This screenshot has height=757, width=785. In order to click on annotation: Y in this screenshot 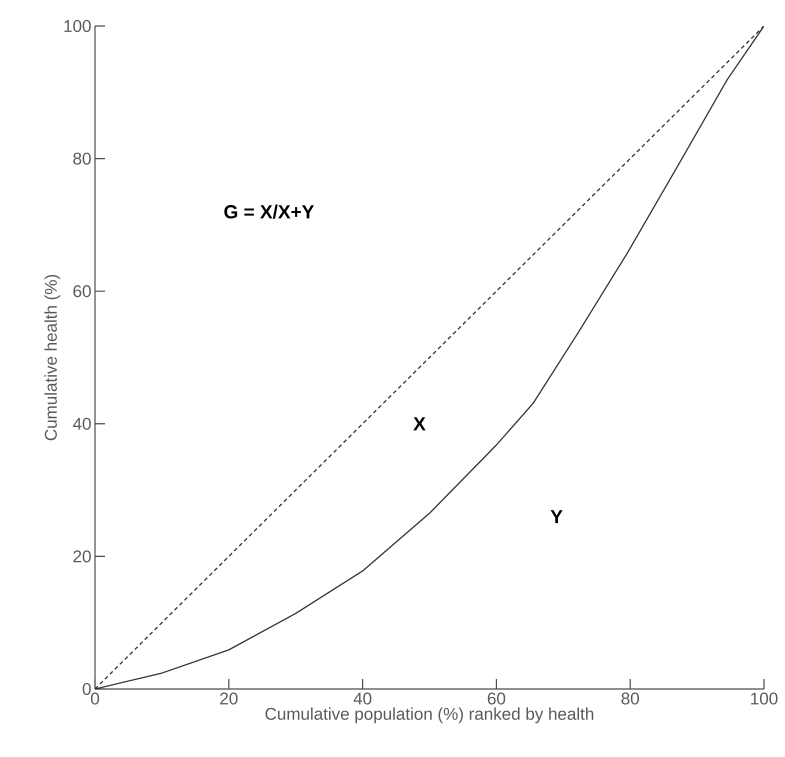, I will do `click(556, 517)`.